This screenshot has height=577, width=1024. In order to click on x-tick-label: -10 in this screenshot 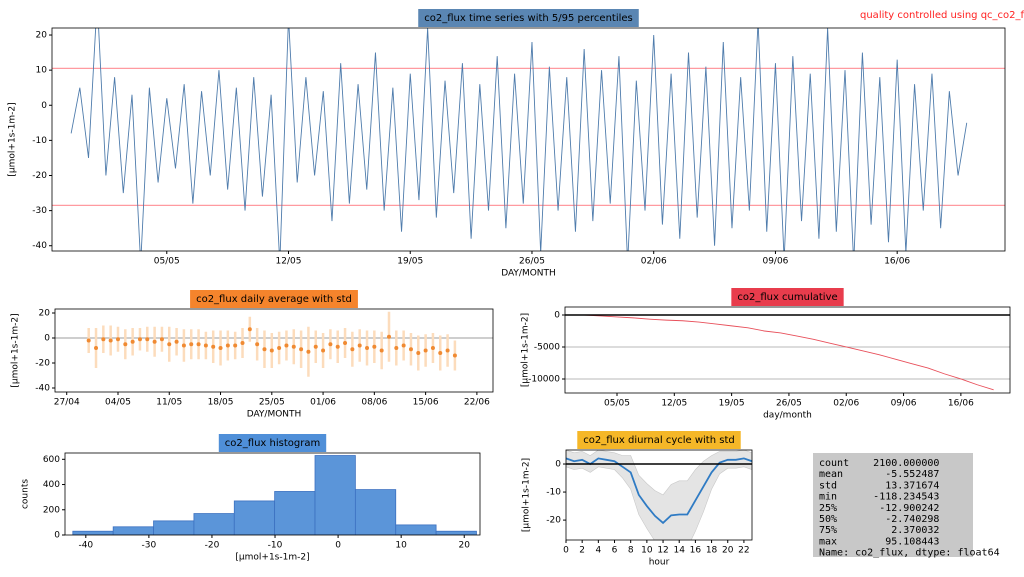, I will do `click(275, 546)`.